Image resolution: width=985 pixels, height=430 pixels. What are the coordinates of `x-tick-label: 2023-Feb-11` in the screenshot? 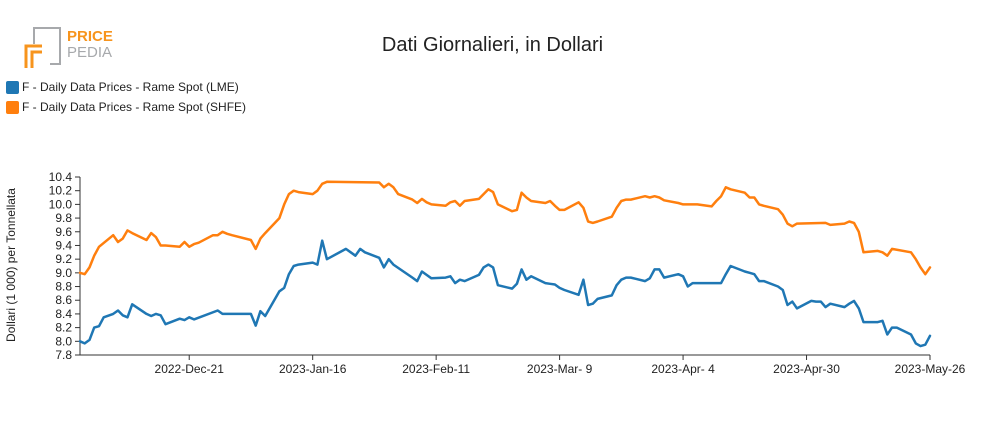 It's located at (436, 369).